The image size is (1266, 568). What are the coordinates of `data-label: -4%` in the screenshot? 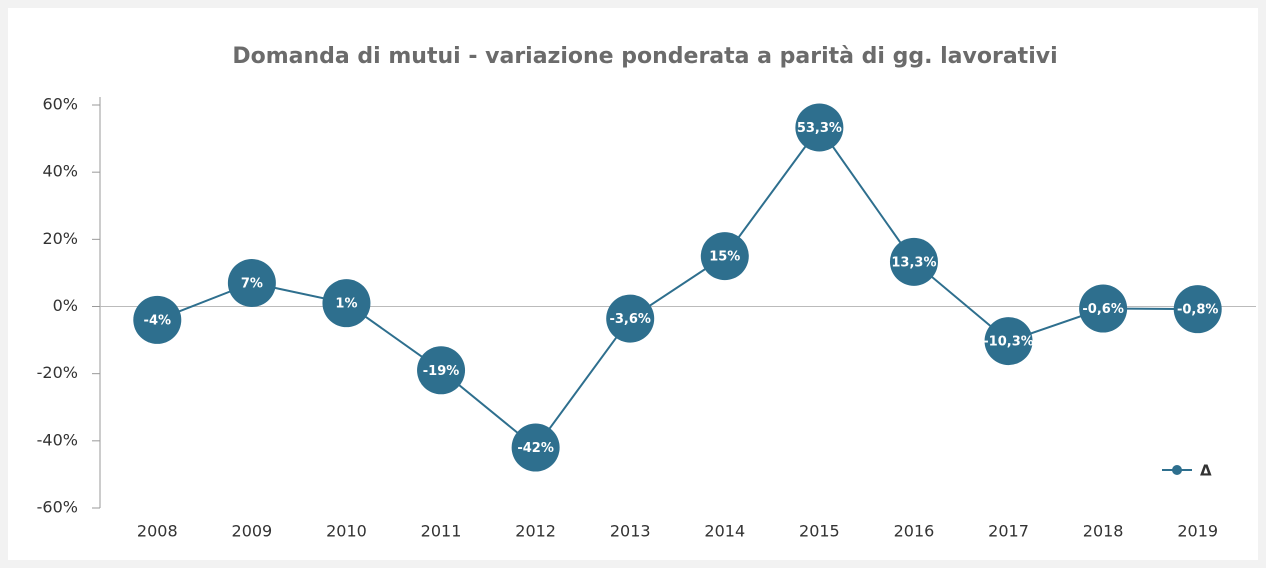 It's located at (157, 320).